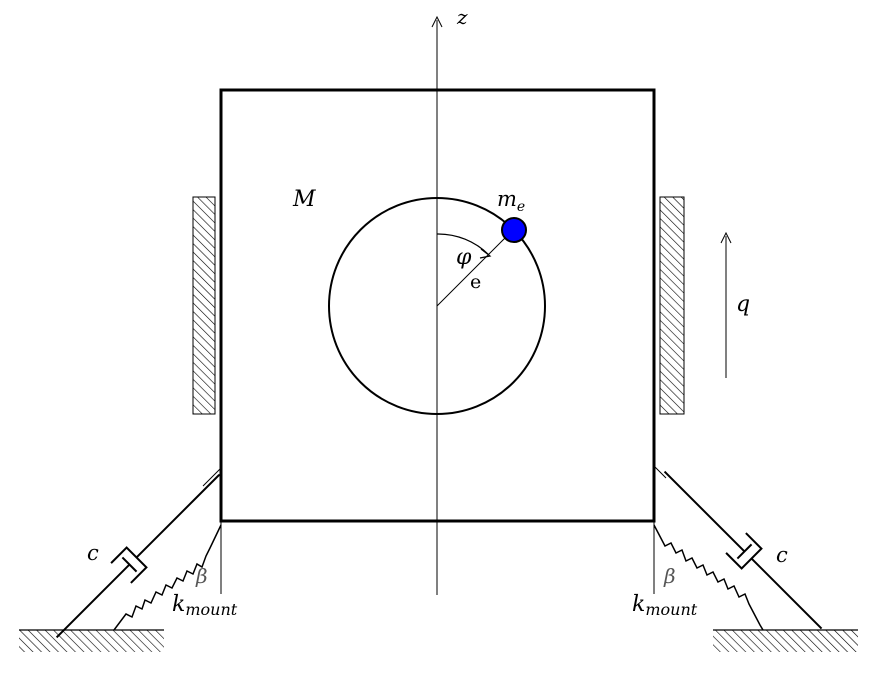 This screenshot has width=881, height=677. I want to click on left-damper, so click(138, 555).